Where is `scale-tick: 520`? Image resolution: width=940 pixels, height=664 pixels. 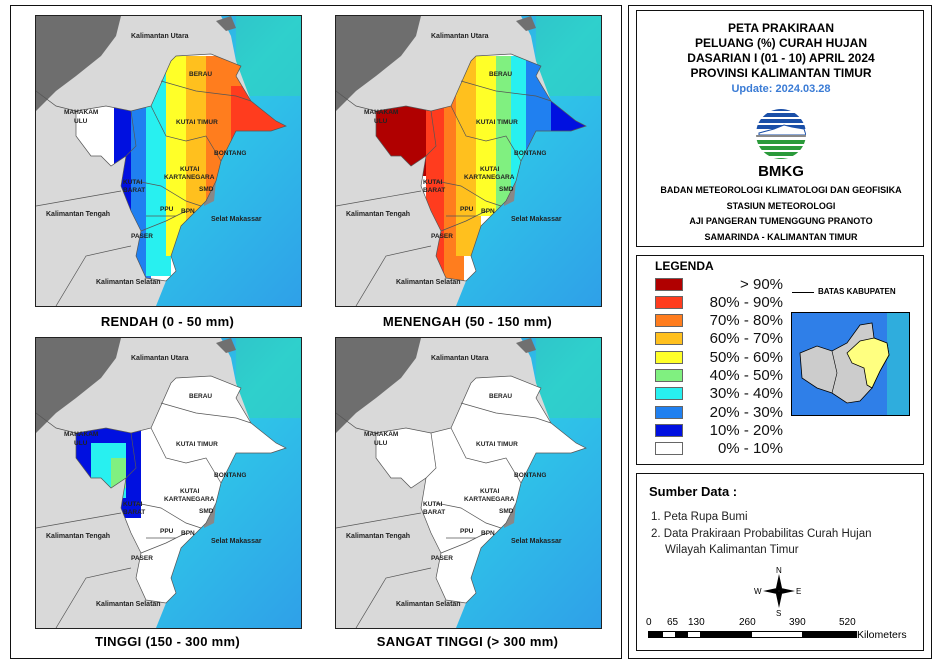
scale-tick: 520 is located at coordinates (847, 622).